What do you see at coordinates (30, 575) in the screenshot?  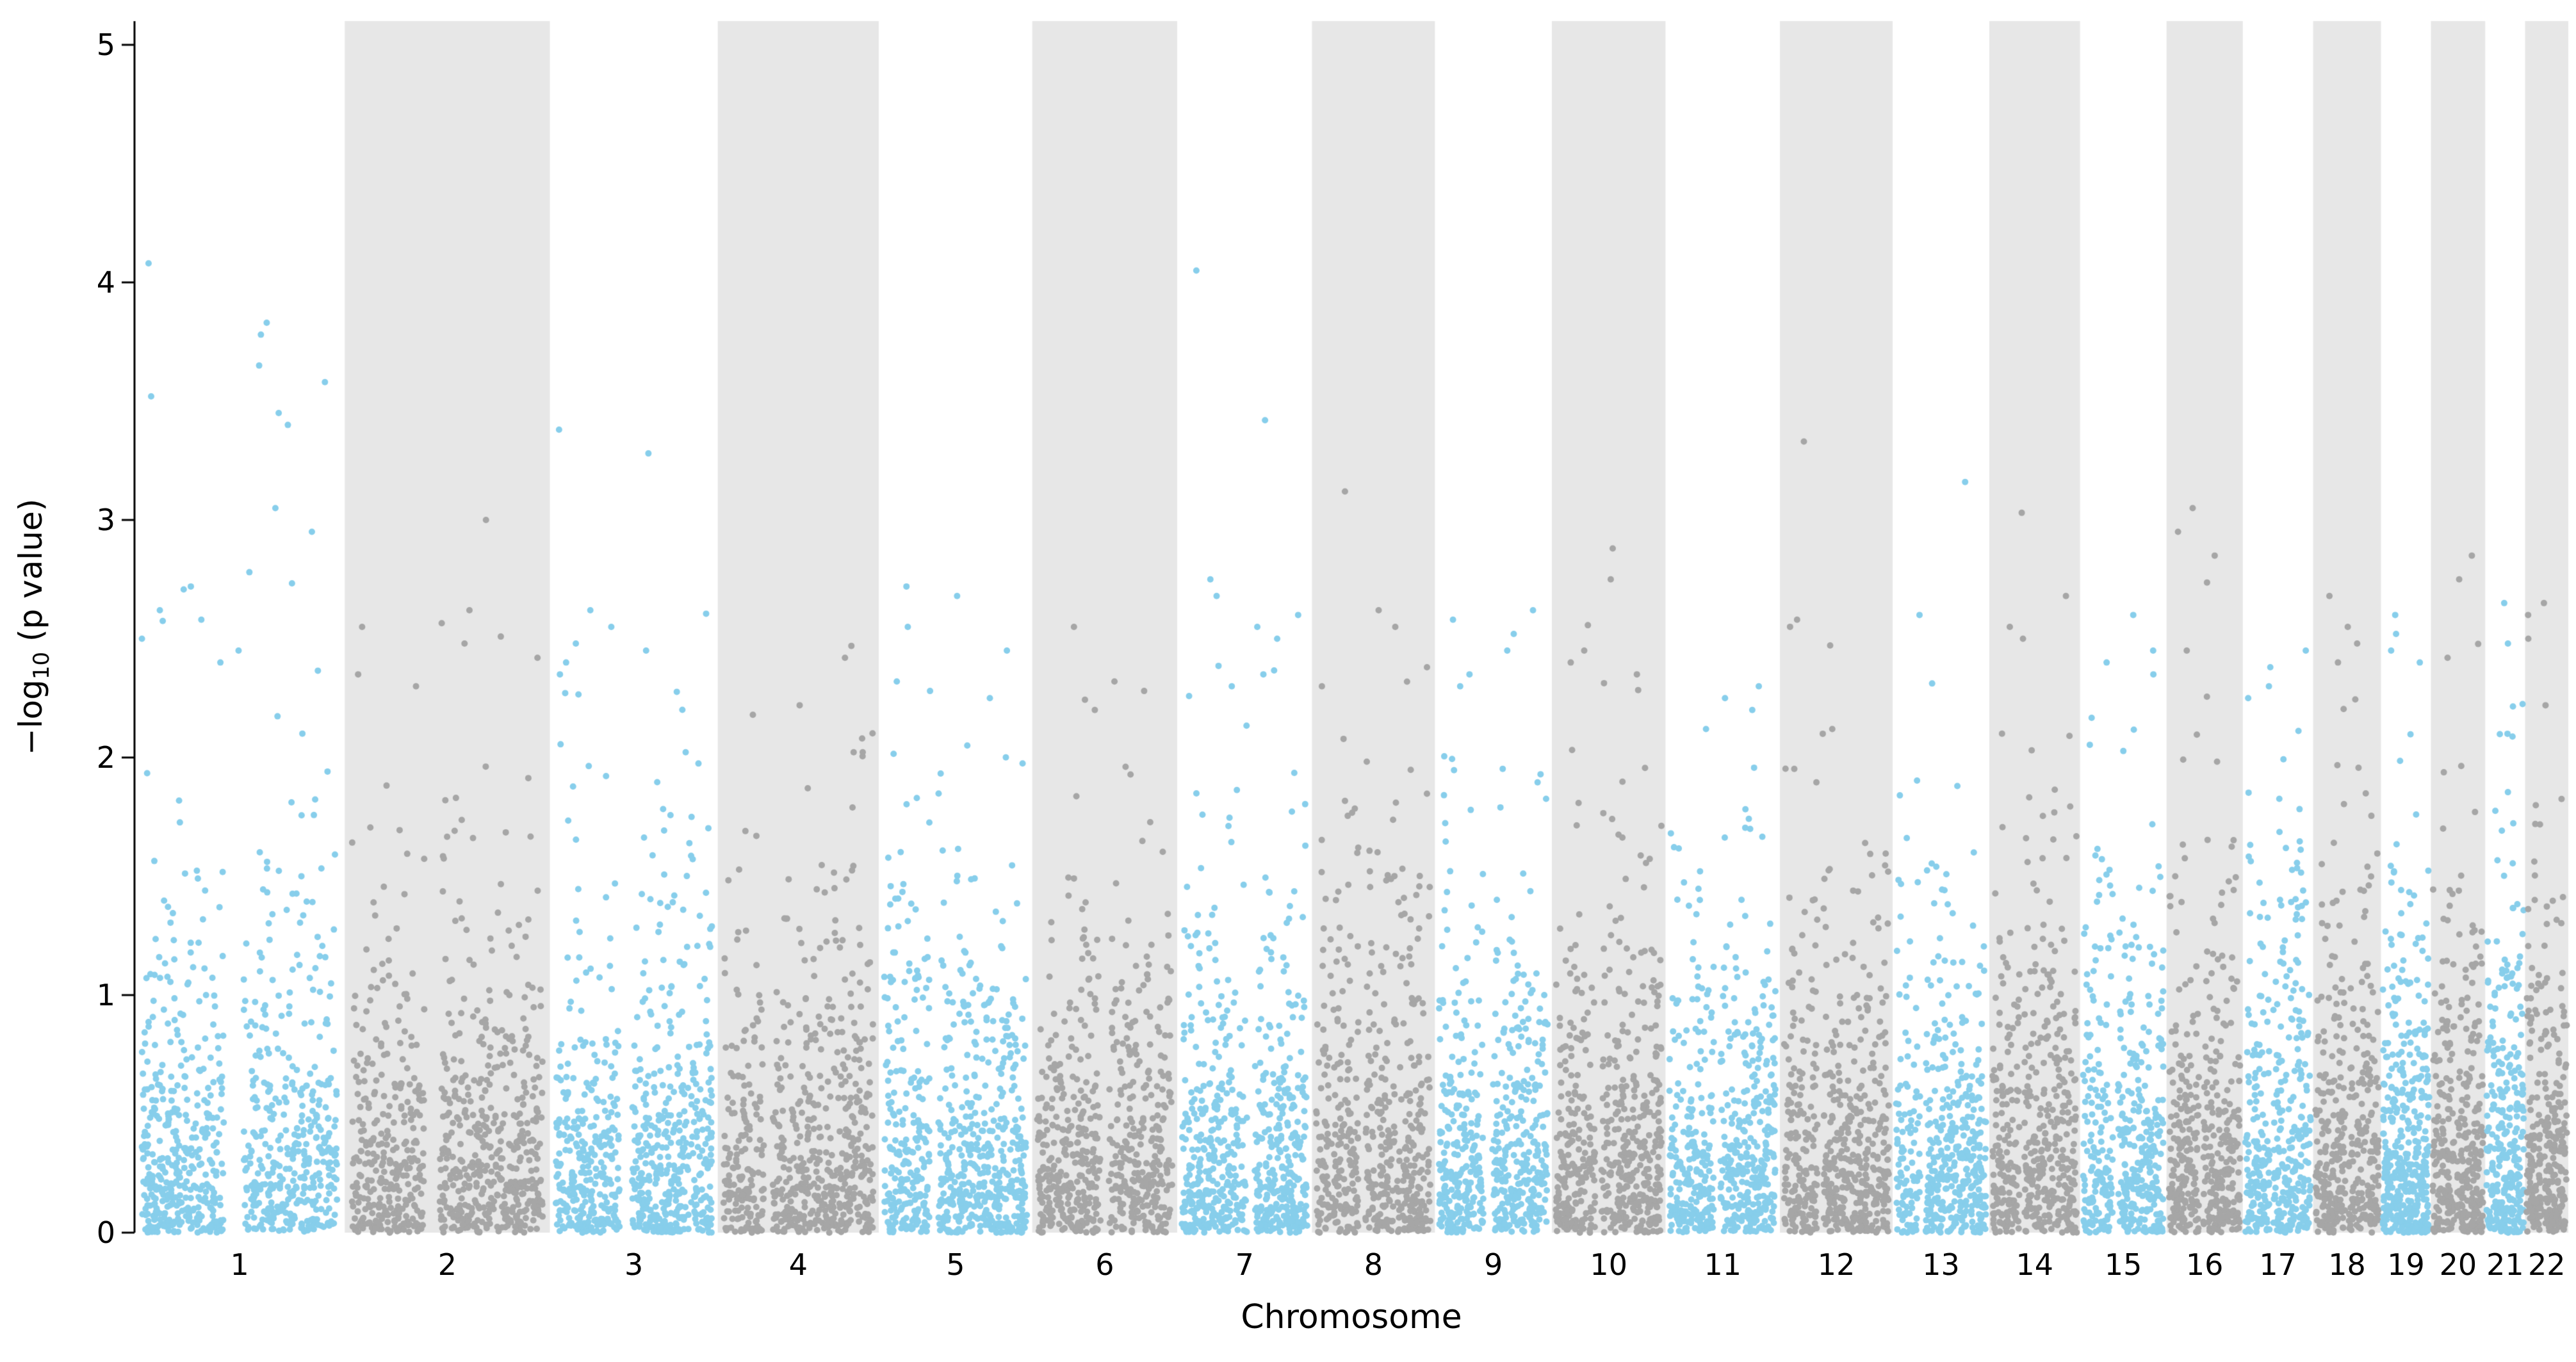 I see `y-axis-label-post: (p value)` at bounding box center [30, 575].